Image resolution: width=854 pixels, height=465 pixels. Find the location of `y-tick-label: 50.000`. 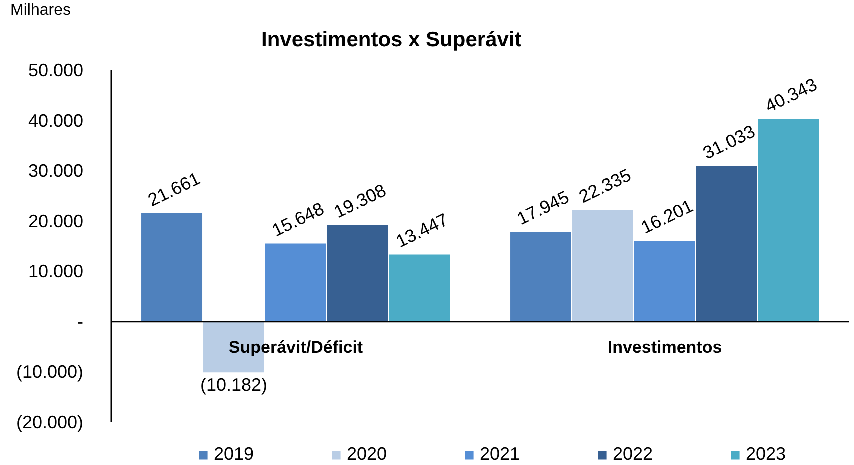

y-tick-label: 50.000 is located at coordinates (56, 70).